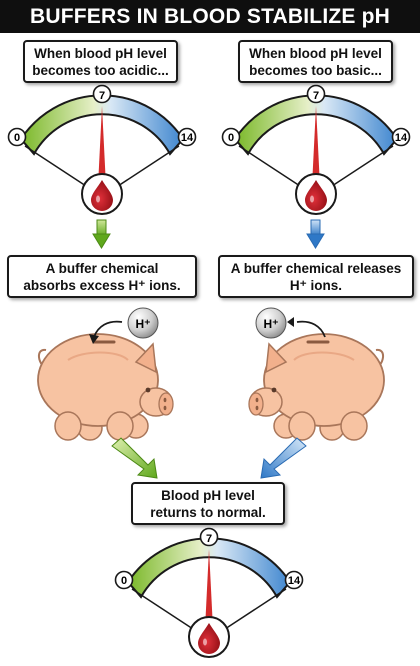  Describe the element at coordinates (208, 495) in the screenshot. I see `normal-box-line1: Blood pH level` at that location.